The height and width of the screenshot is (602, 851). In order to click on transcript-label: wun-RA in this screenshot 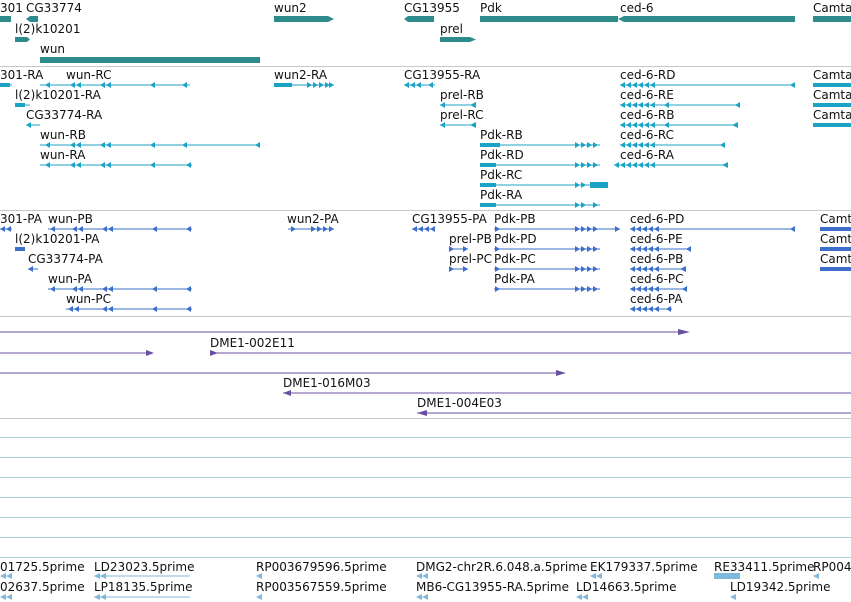, I will do `click(63, 155)`.